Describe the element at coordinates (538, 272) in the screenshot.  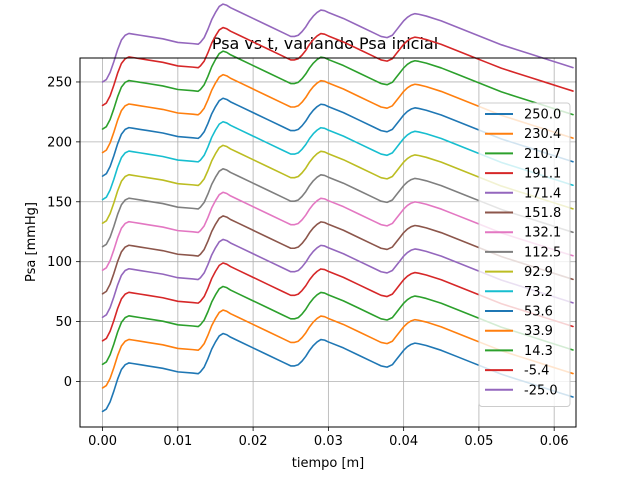
I see `legend-label: 92.9` at that location.